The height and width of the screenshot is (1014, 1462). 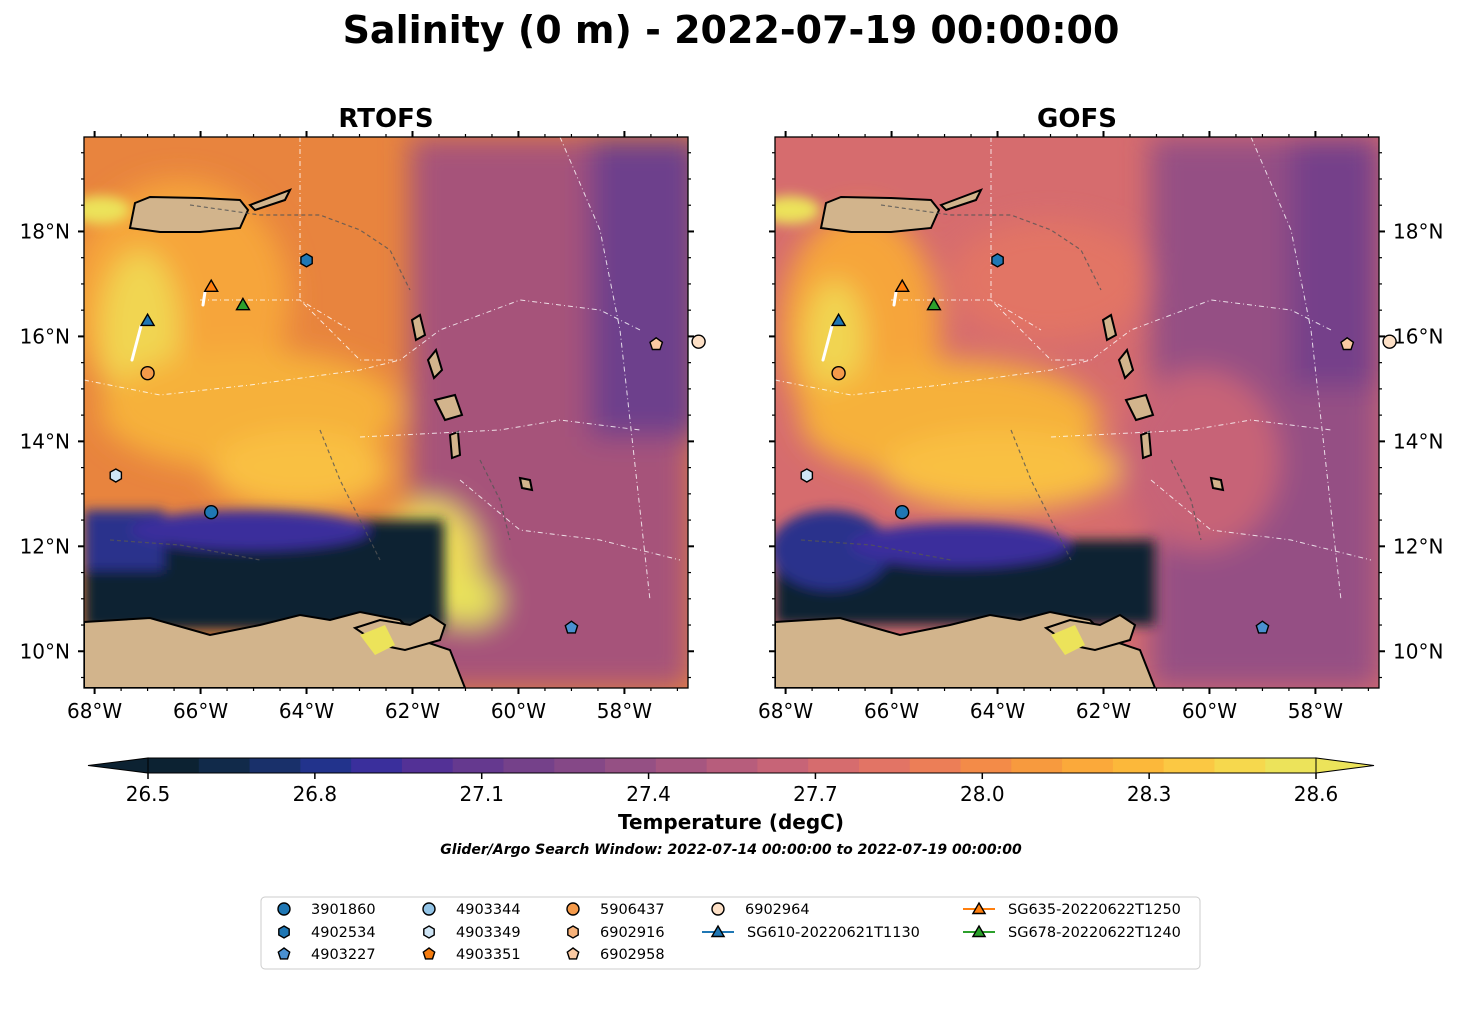 What do you see at coordinates (343, 933) in the screenshot?
I see `legend-label: 4902534` at bounding box center [343, 933].